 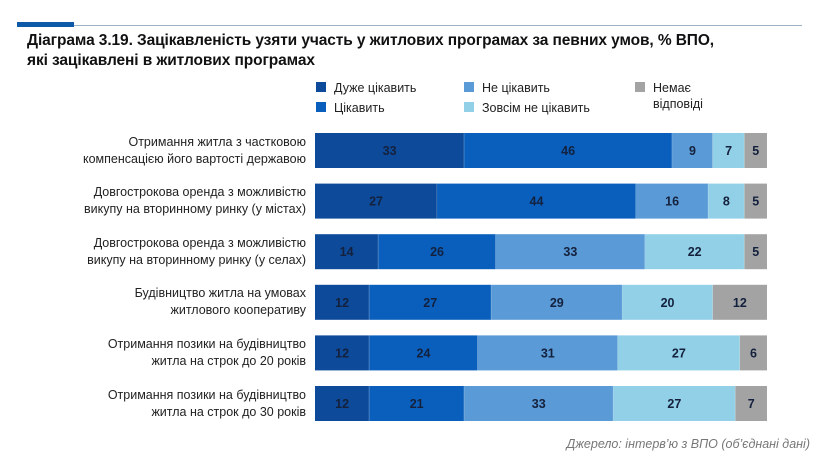 I want to click on bar-row: 12 27 29 20 12, so click(x=541, y=302).